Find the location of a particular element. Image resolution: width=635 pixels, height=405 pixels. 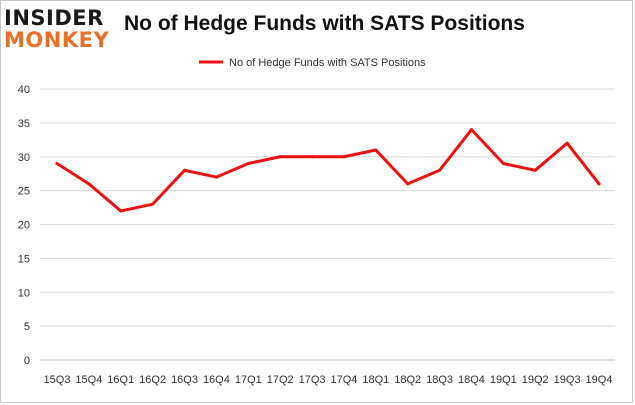

x-tick-label: 16Q3 is located at coordinates (184, 380).